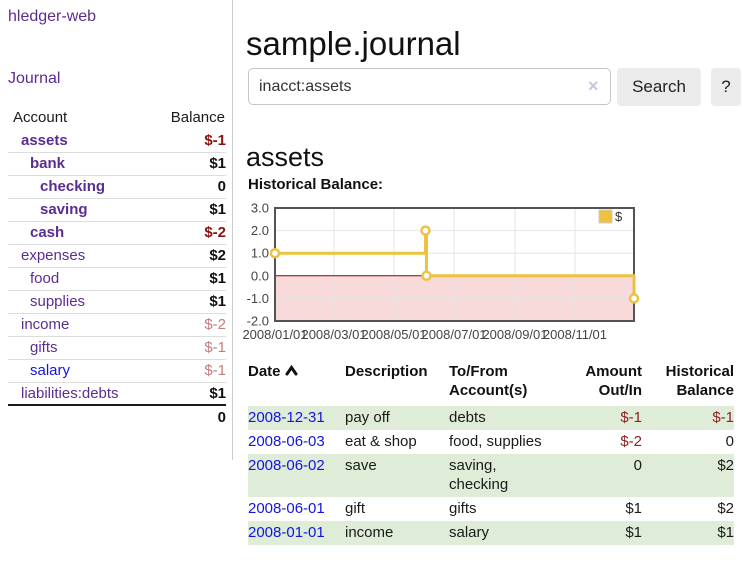 The width and height of the screenshot is (742, 582). Describe the element at coordinates (286, 532) in the screenshot. I see `transaction-date-link: 2008-01-01` at that location.